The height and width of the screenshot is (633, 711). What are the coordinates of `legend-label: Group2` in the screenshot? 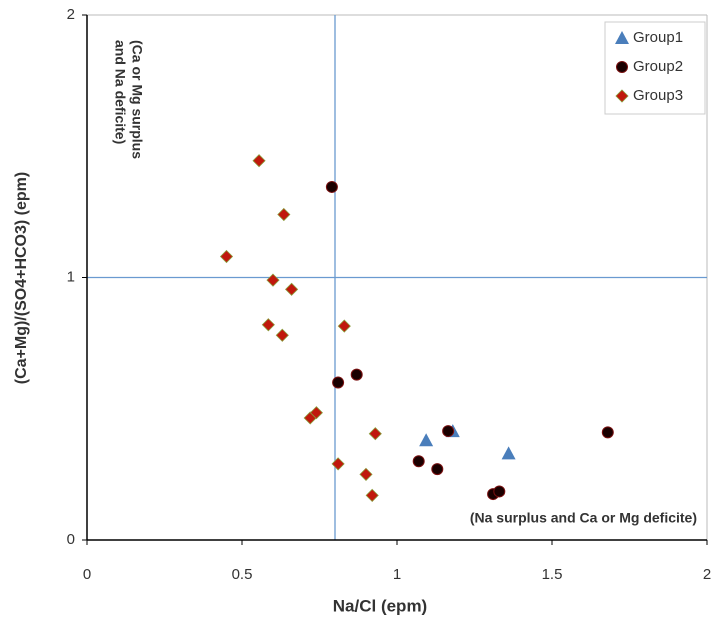 It's located at (658, 66).